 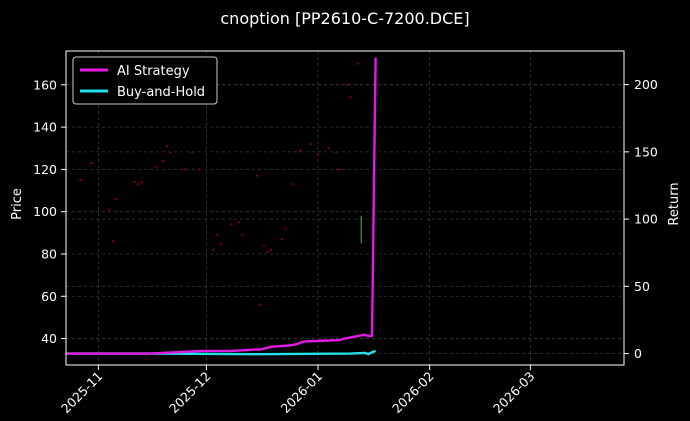 I want to click on x-axis: 2025-11 2025-12 2026-01 2026-02 2026-03, so click(x=298, y=390).